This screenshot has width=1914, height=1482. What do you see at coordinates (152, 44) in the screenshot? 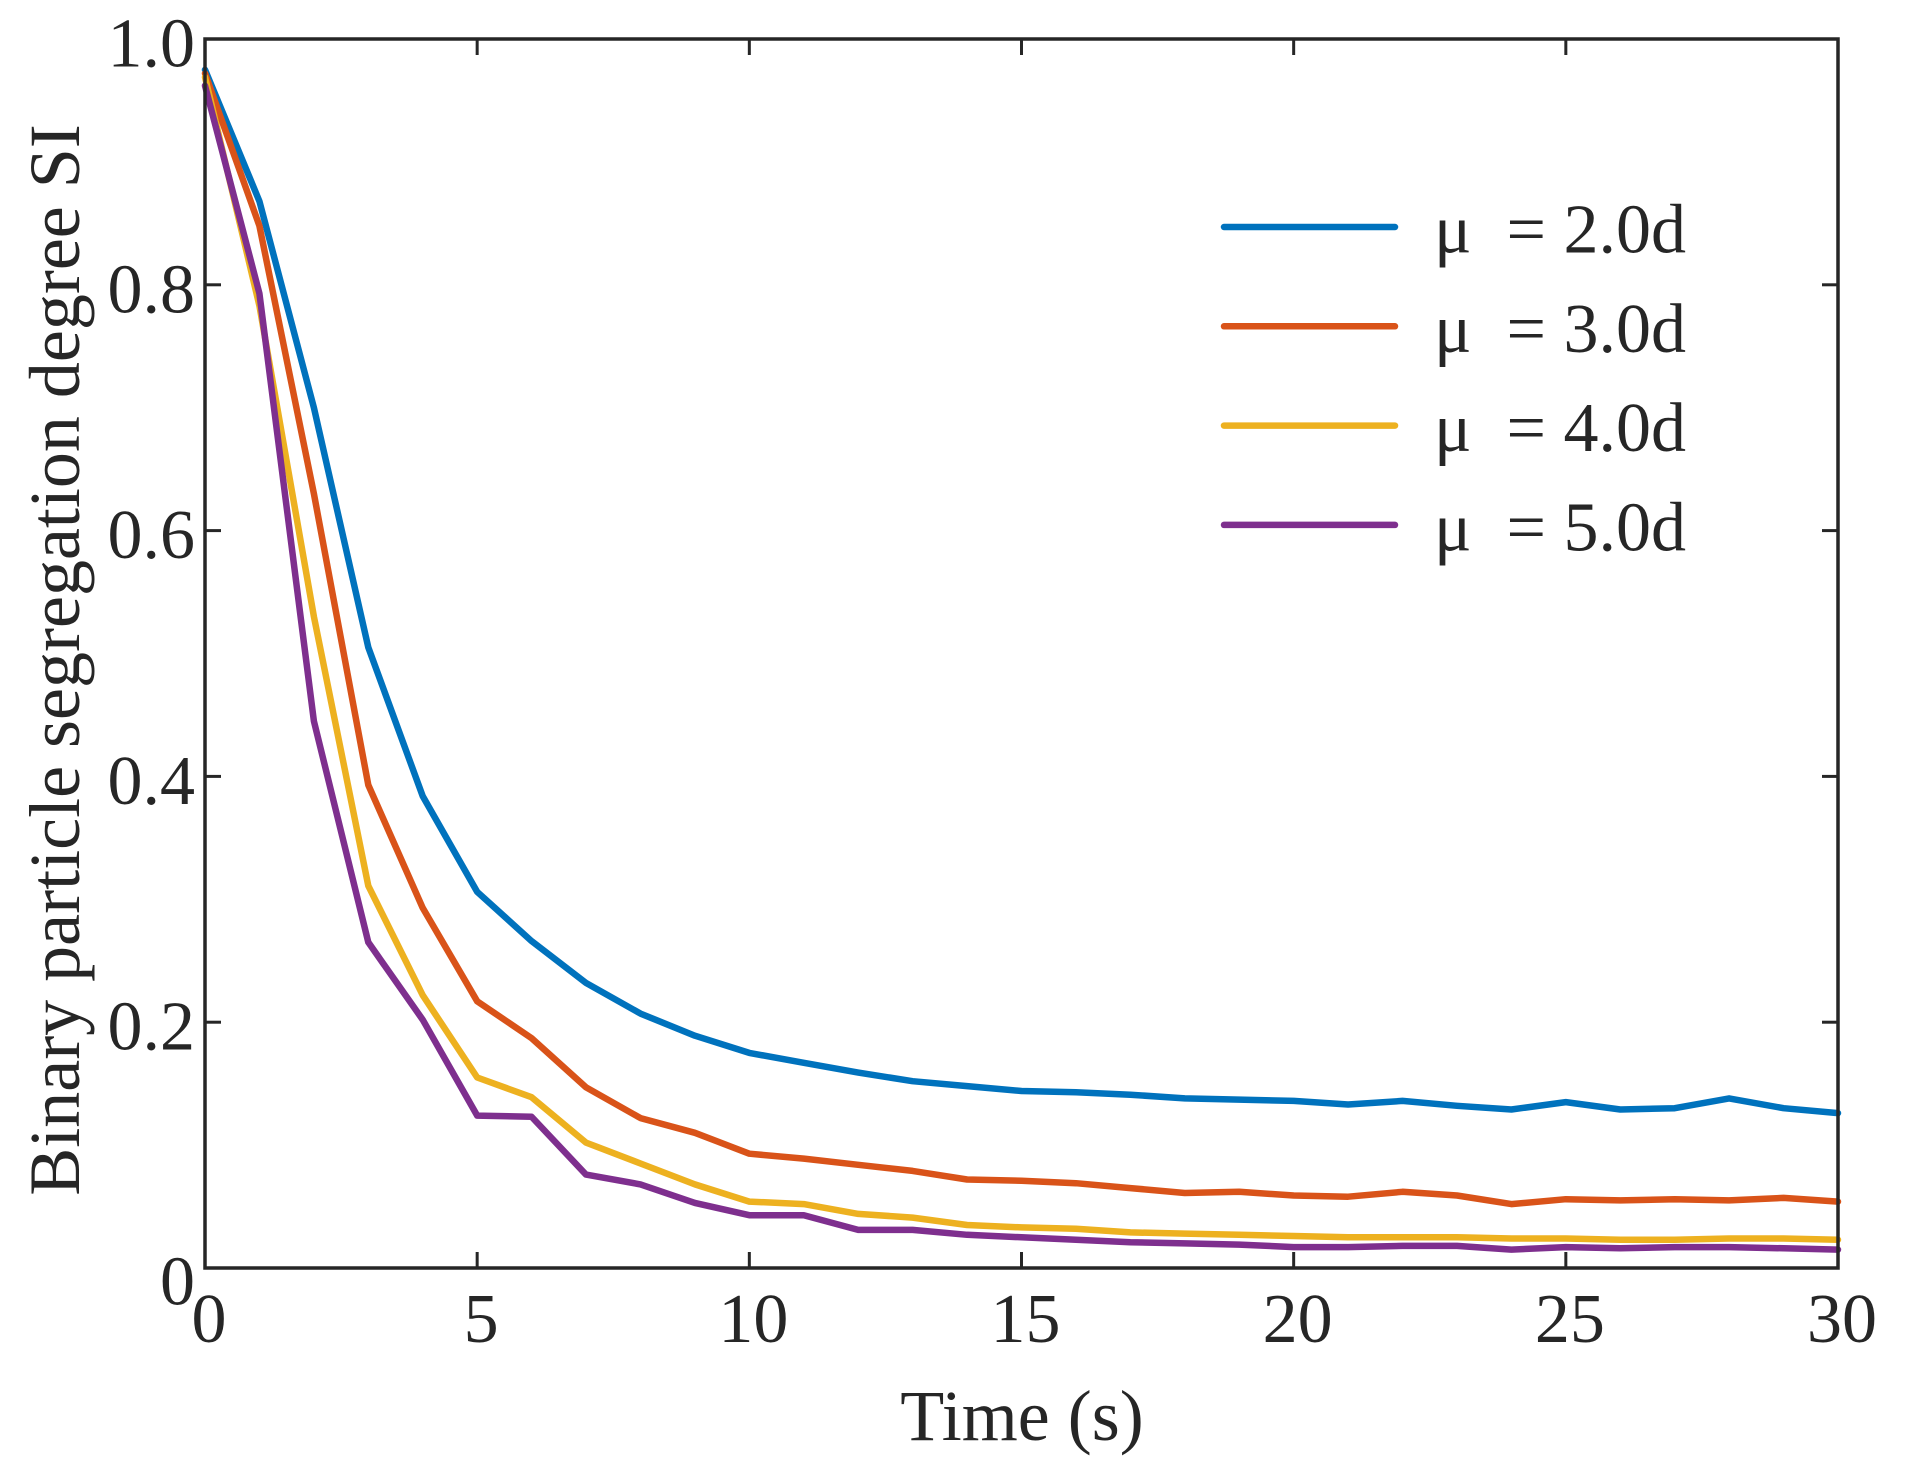
I see `y-tick-label: 1.0` at bounding box center [152, 44].